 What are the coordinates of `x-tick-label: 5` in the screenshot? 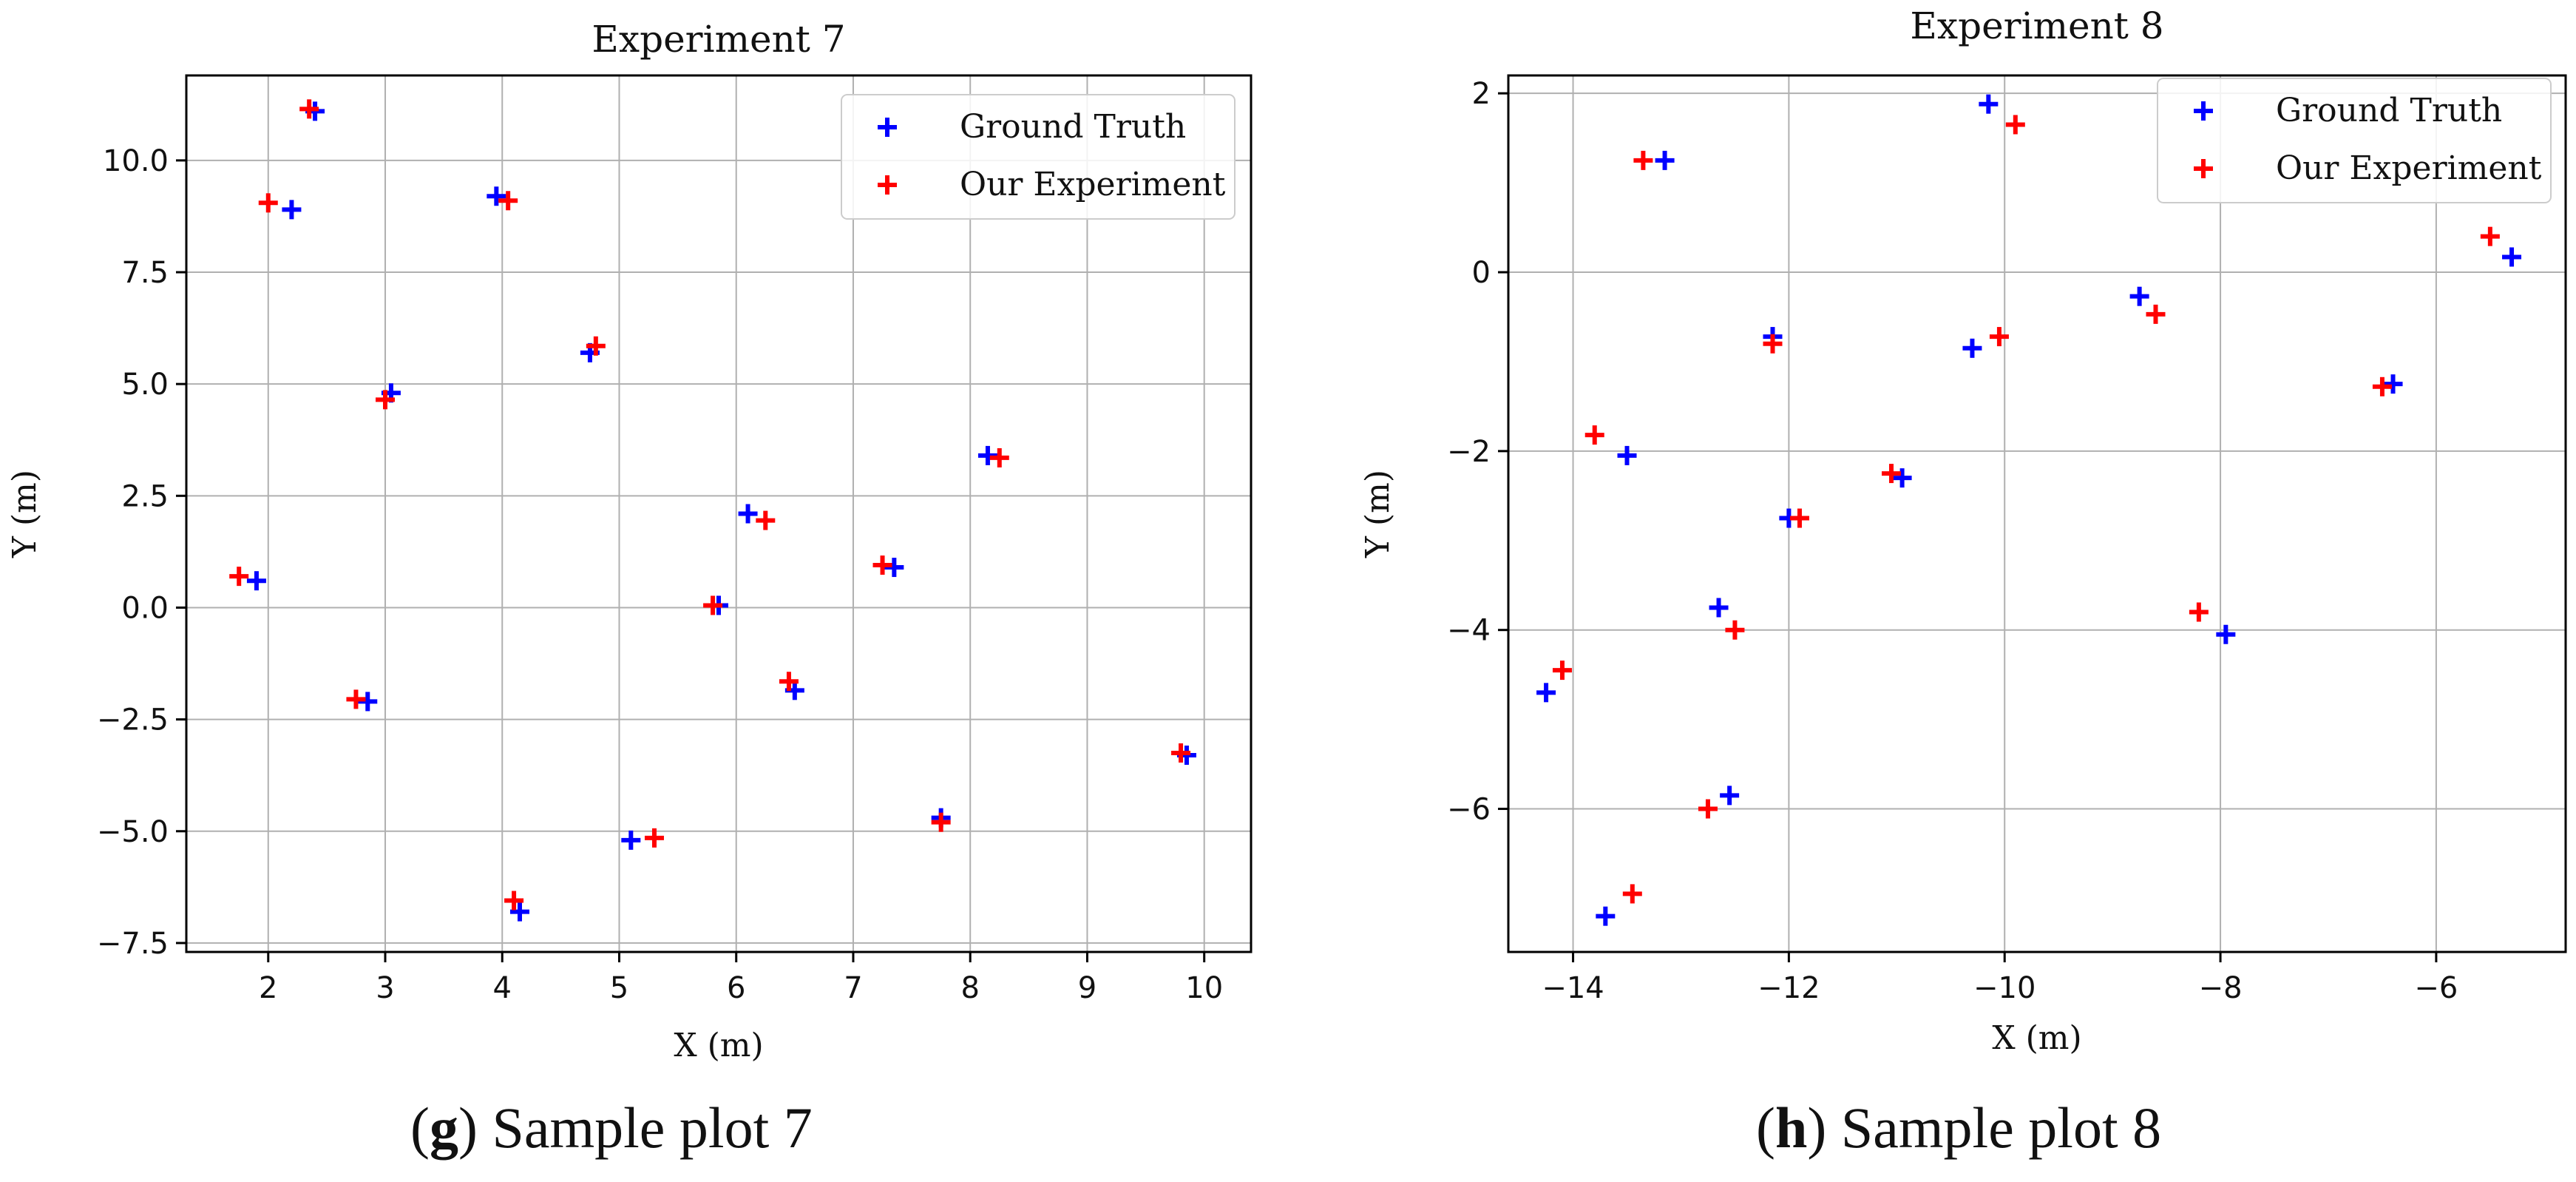 It's located at (619, 988).